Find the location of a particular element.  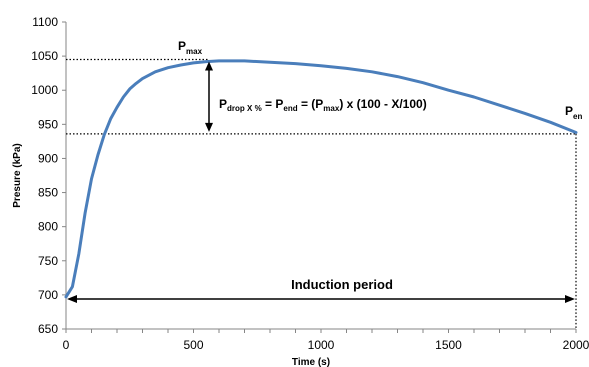

y-tick-label: 650 is located at coordinates (48, 329).